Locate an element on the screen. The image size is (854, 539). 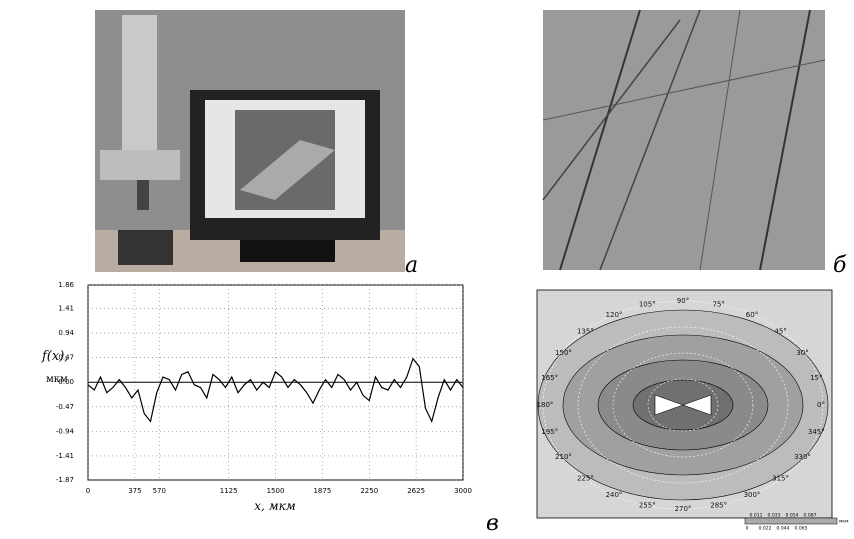
y-axis-label: f(x), is located at coordinates (54, 356).